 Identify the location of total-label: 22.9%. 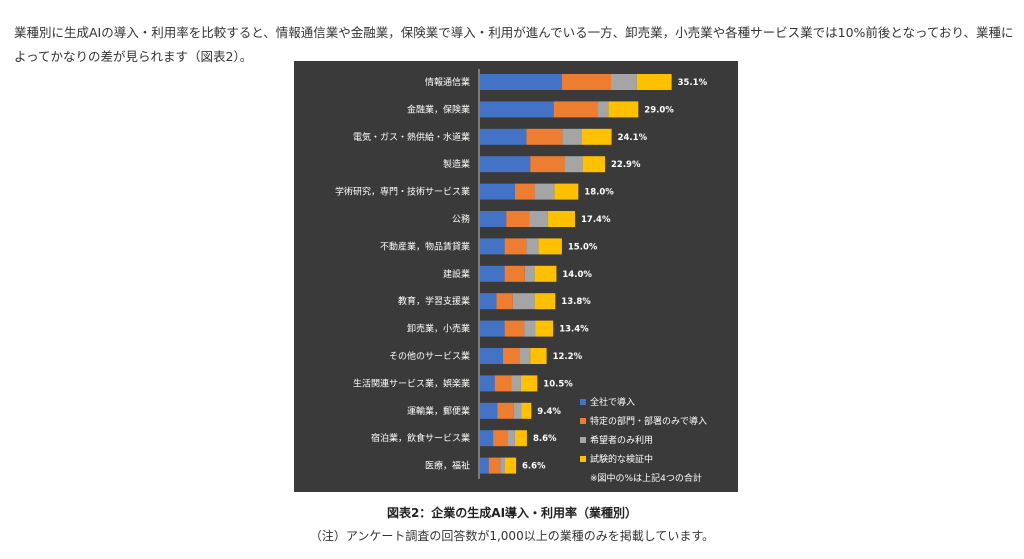
(626, 165).